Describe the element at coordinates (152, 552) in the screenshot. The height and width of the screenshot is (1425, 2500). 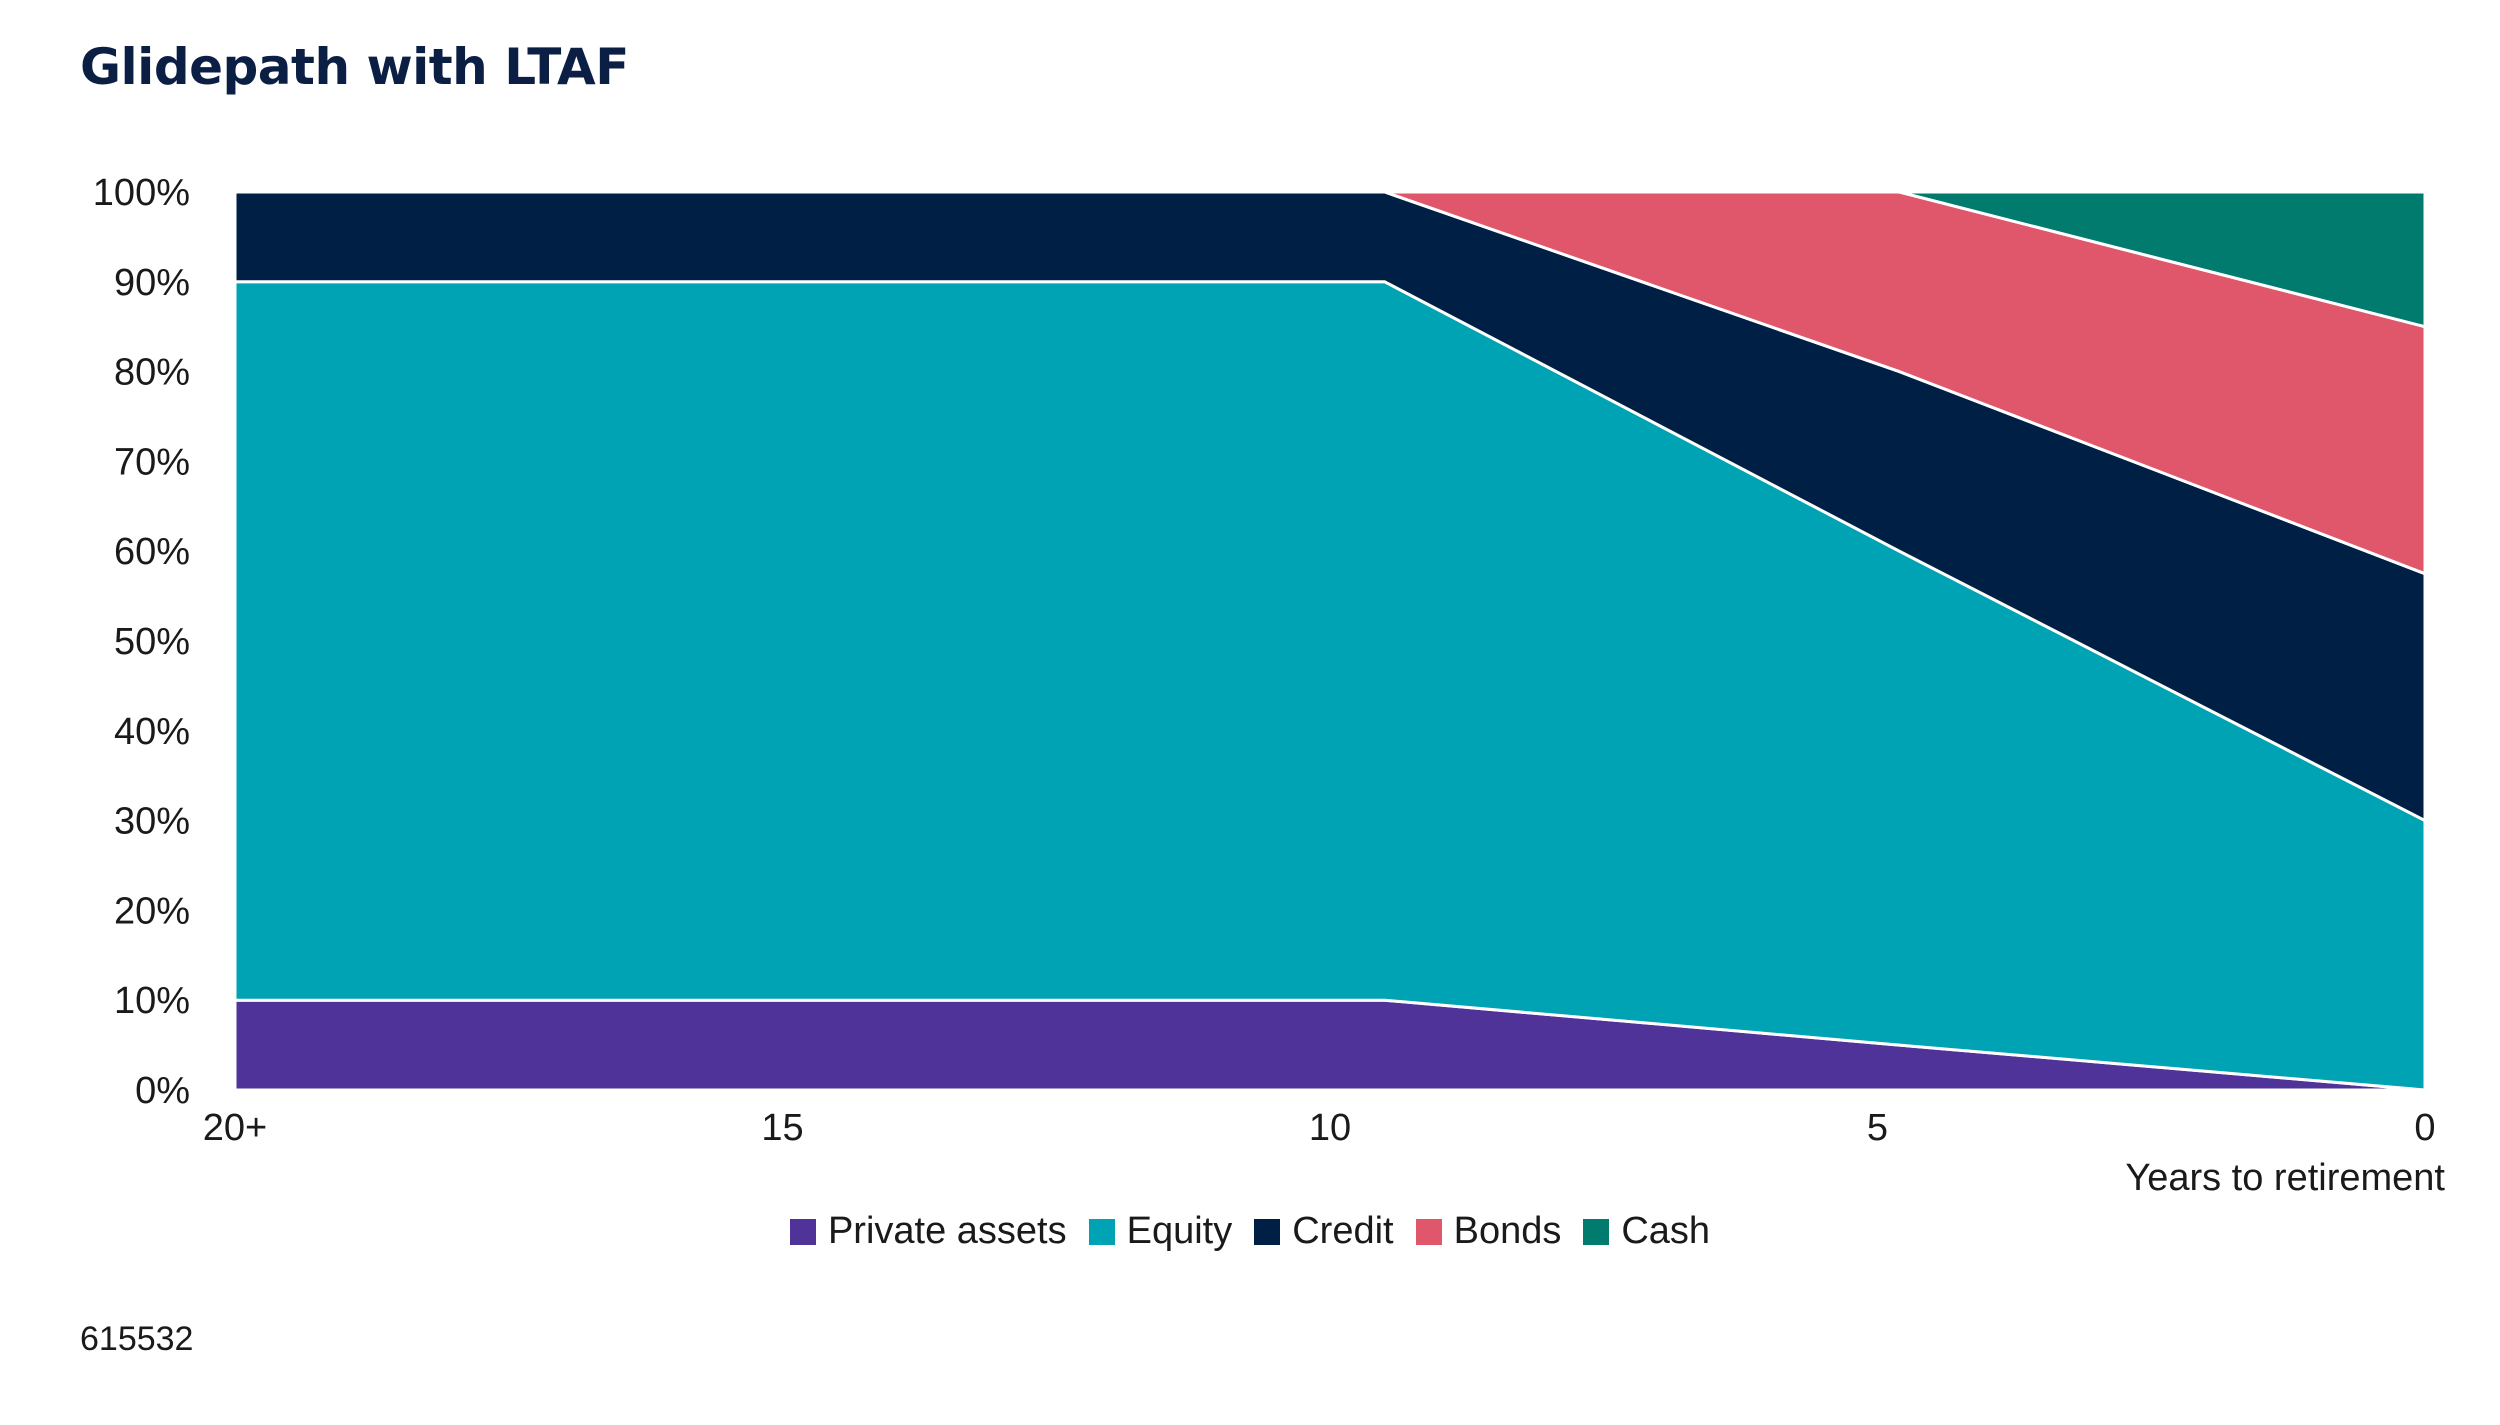
I see `y-tick-label: 60%` at that location.